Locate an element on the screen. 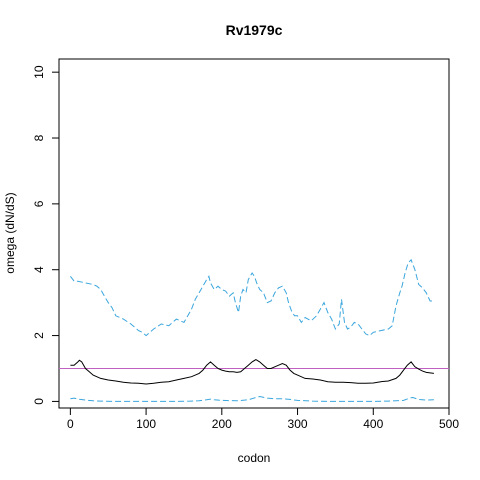 This screenshot has height=480, width=480. x-tick-label: 200 is located at coordinates (222, 424).